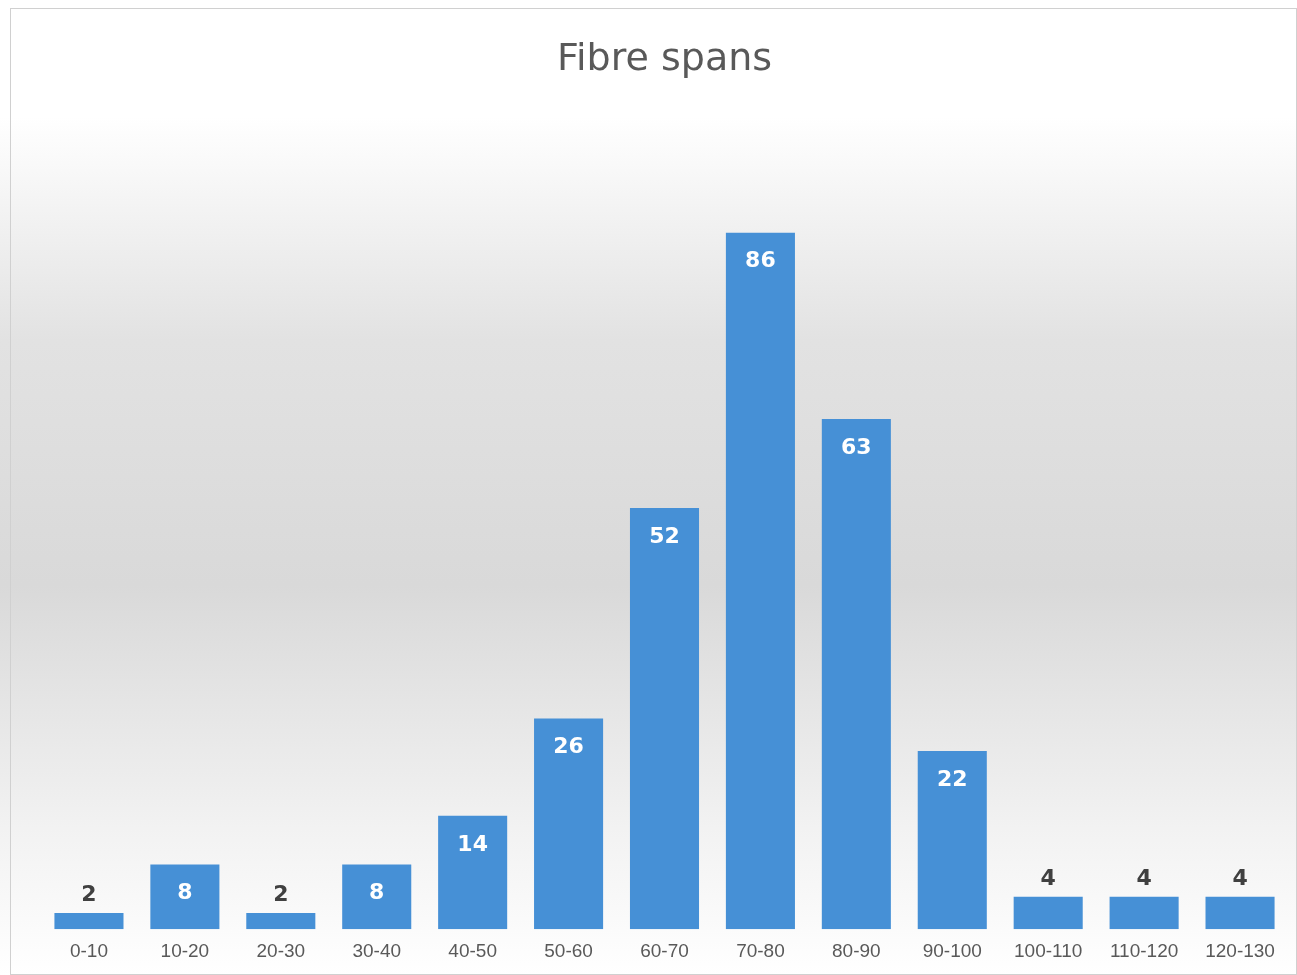 The image size is (1297, 975). I want to click on x-tick-label: 120-130, so click(1240, 950).